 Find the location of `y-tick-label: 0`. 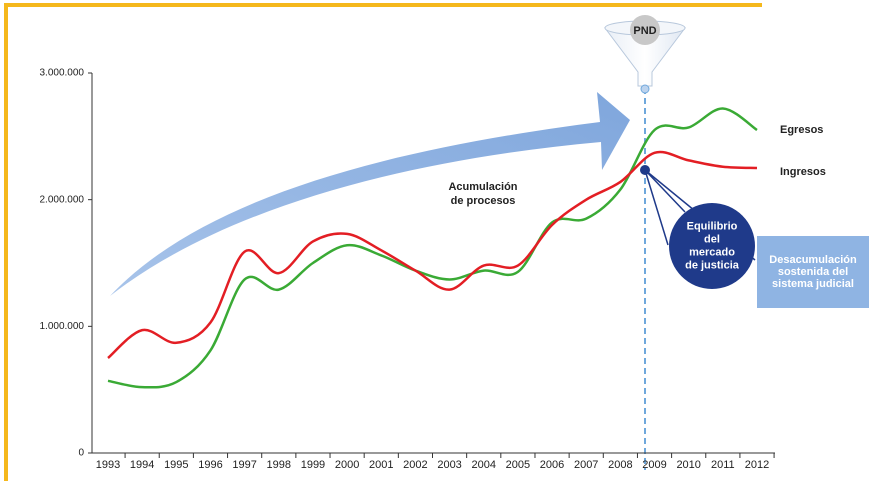

y-tick-label: 0 is located at coordinates (81, 453).